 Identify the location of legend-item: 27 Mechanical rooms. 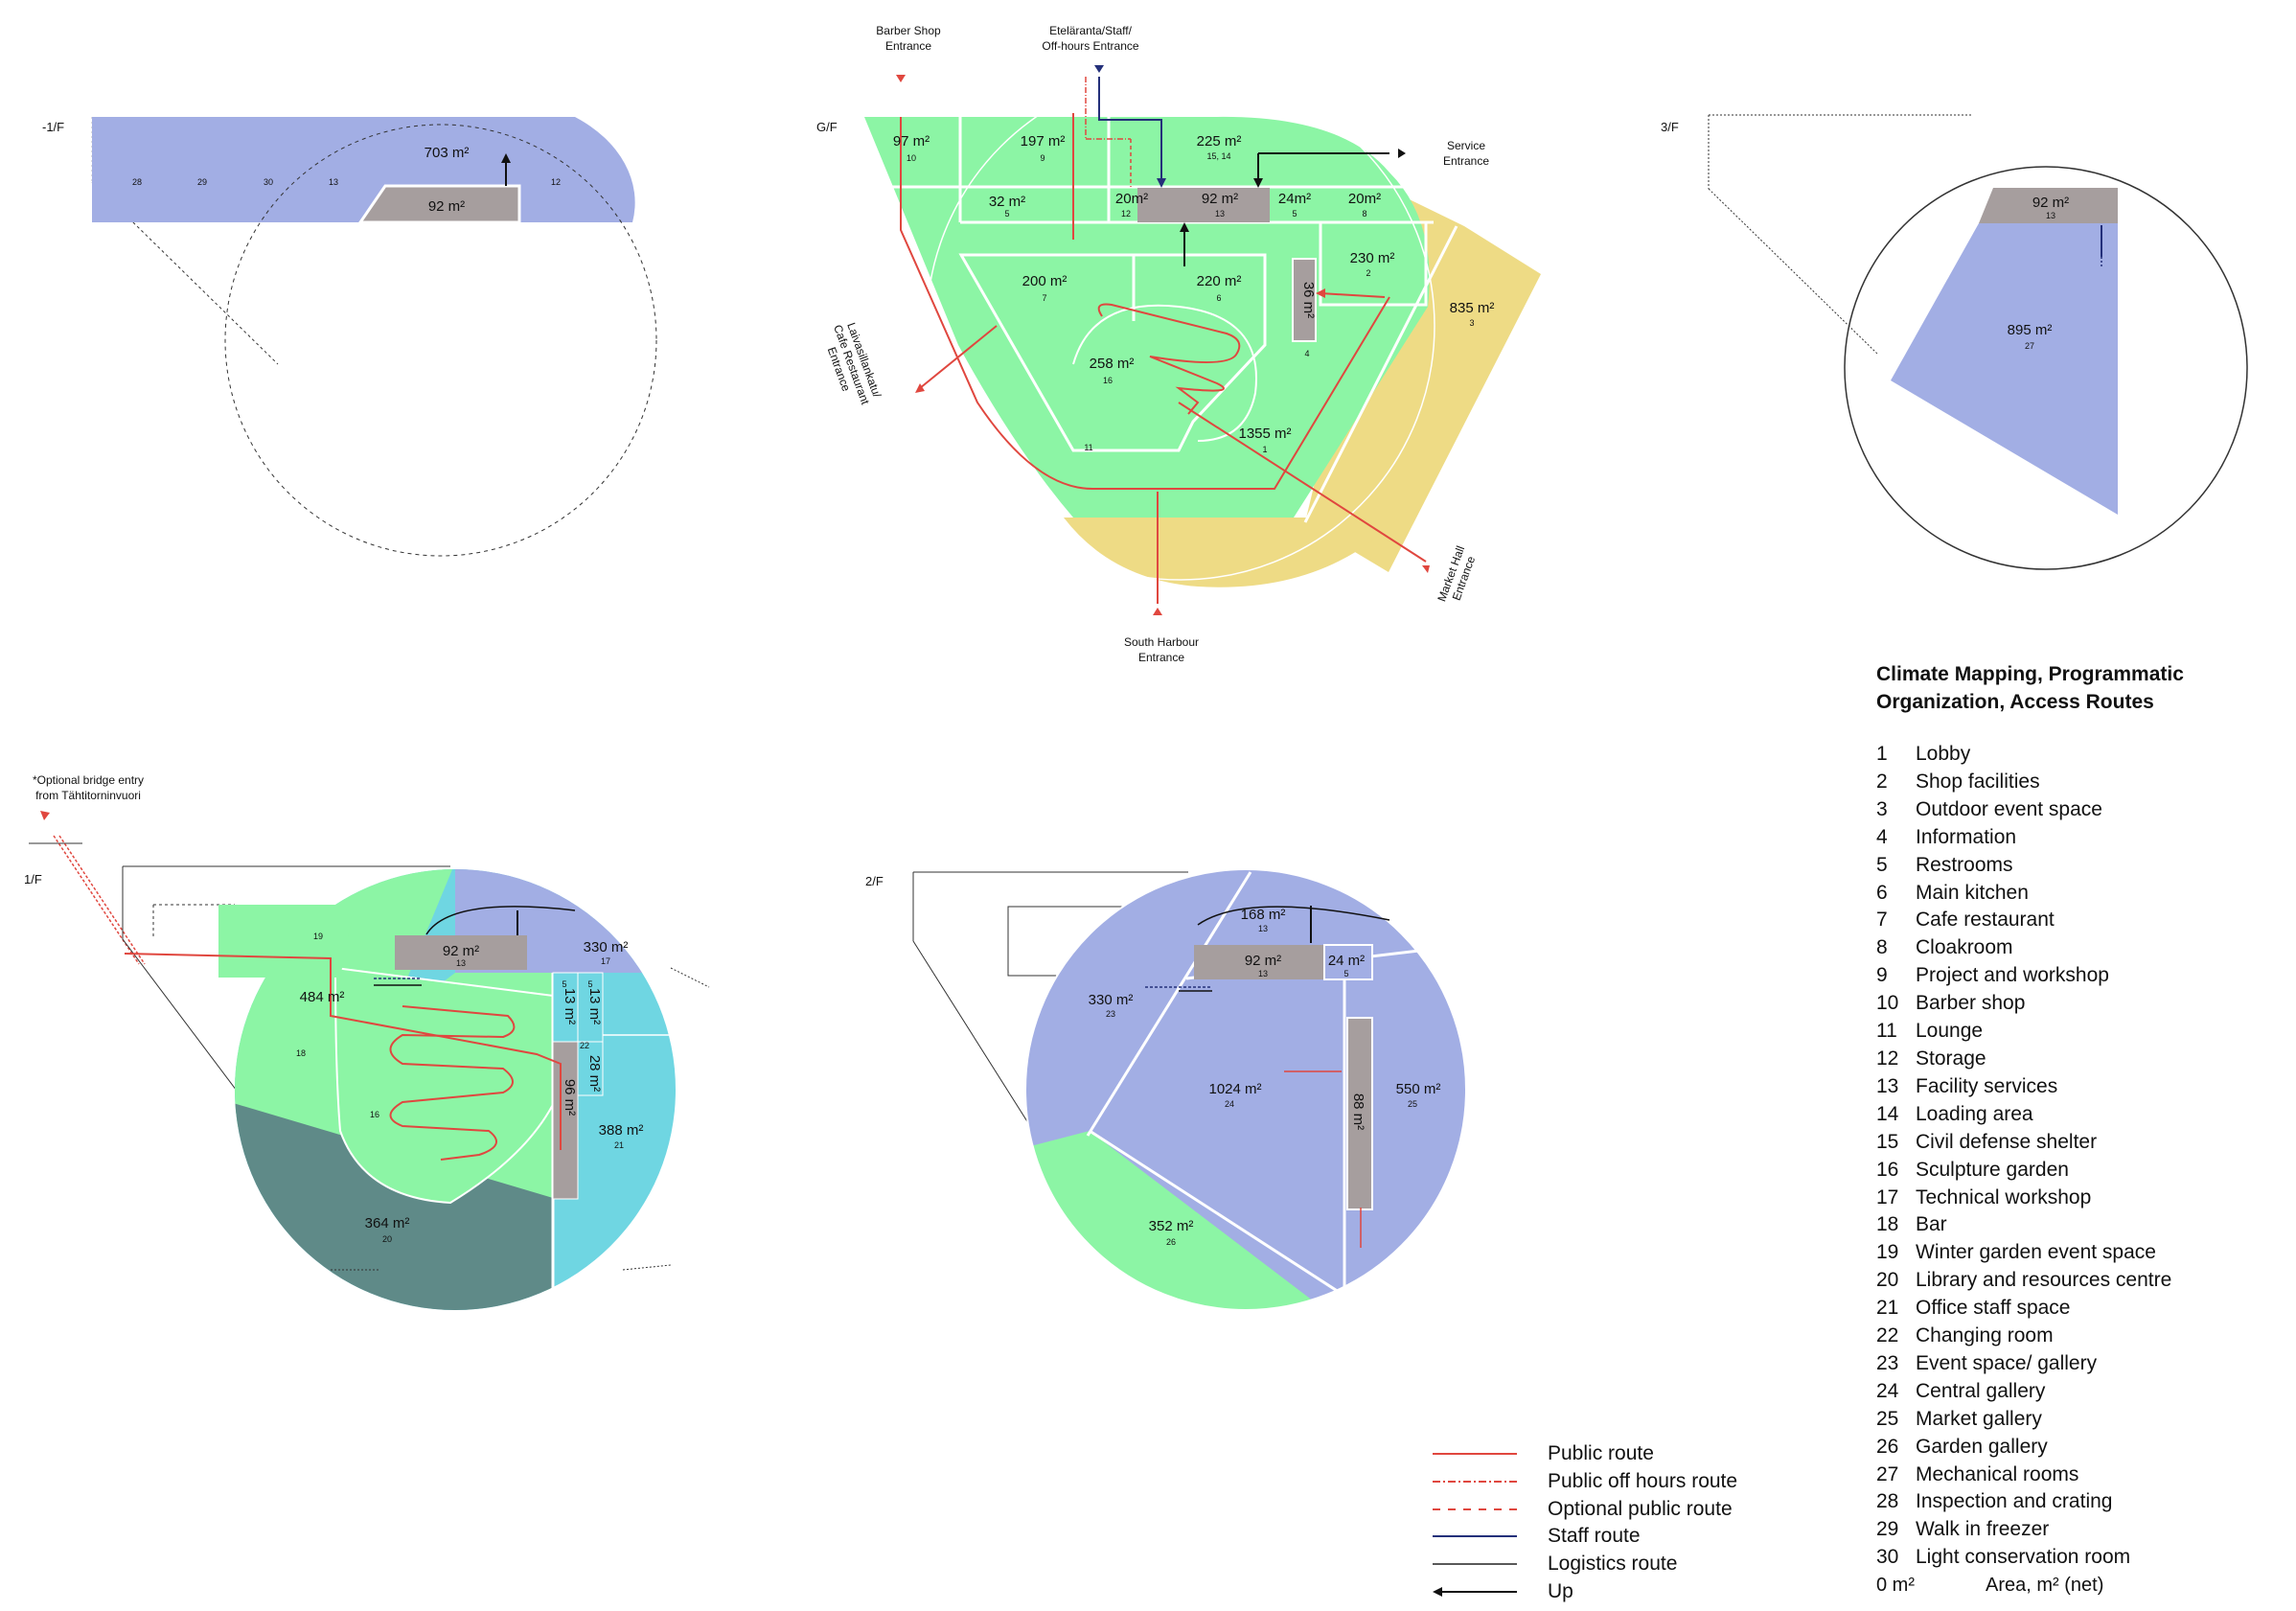
(2077, 1475).